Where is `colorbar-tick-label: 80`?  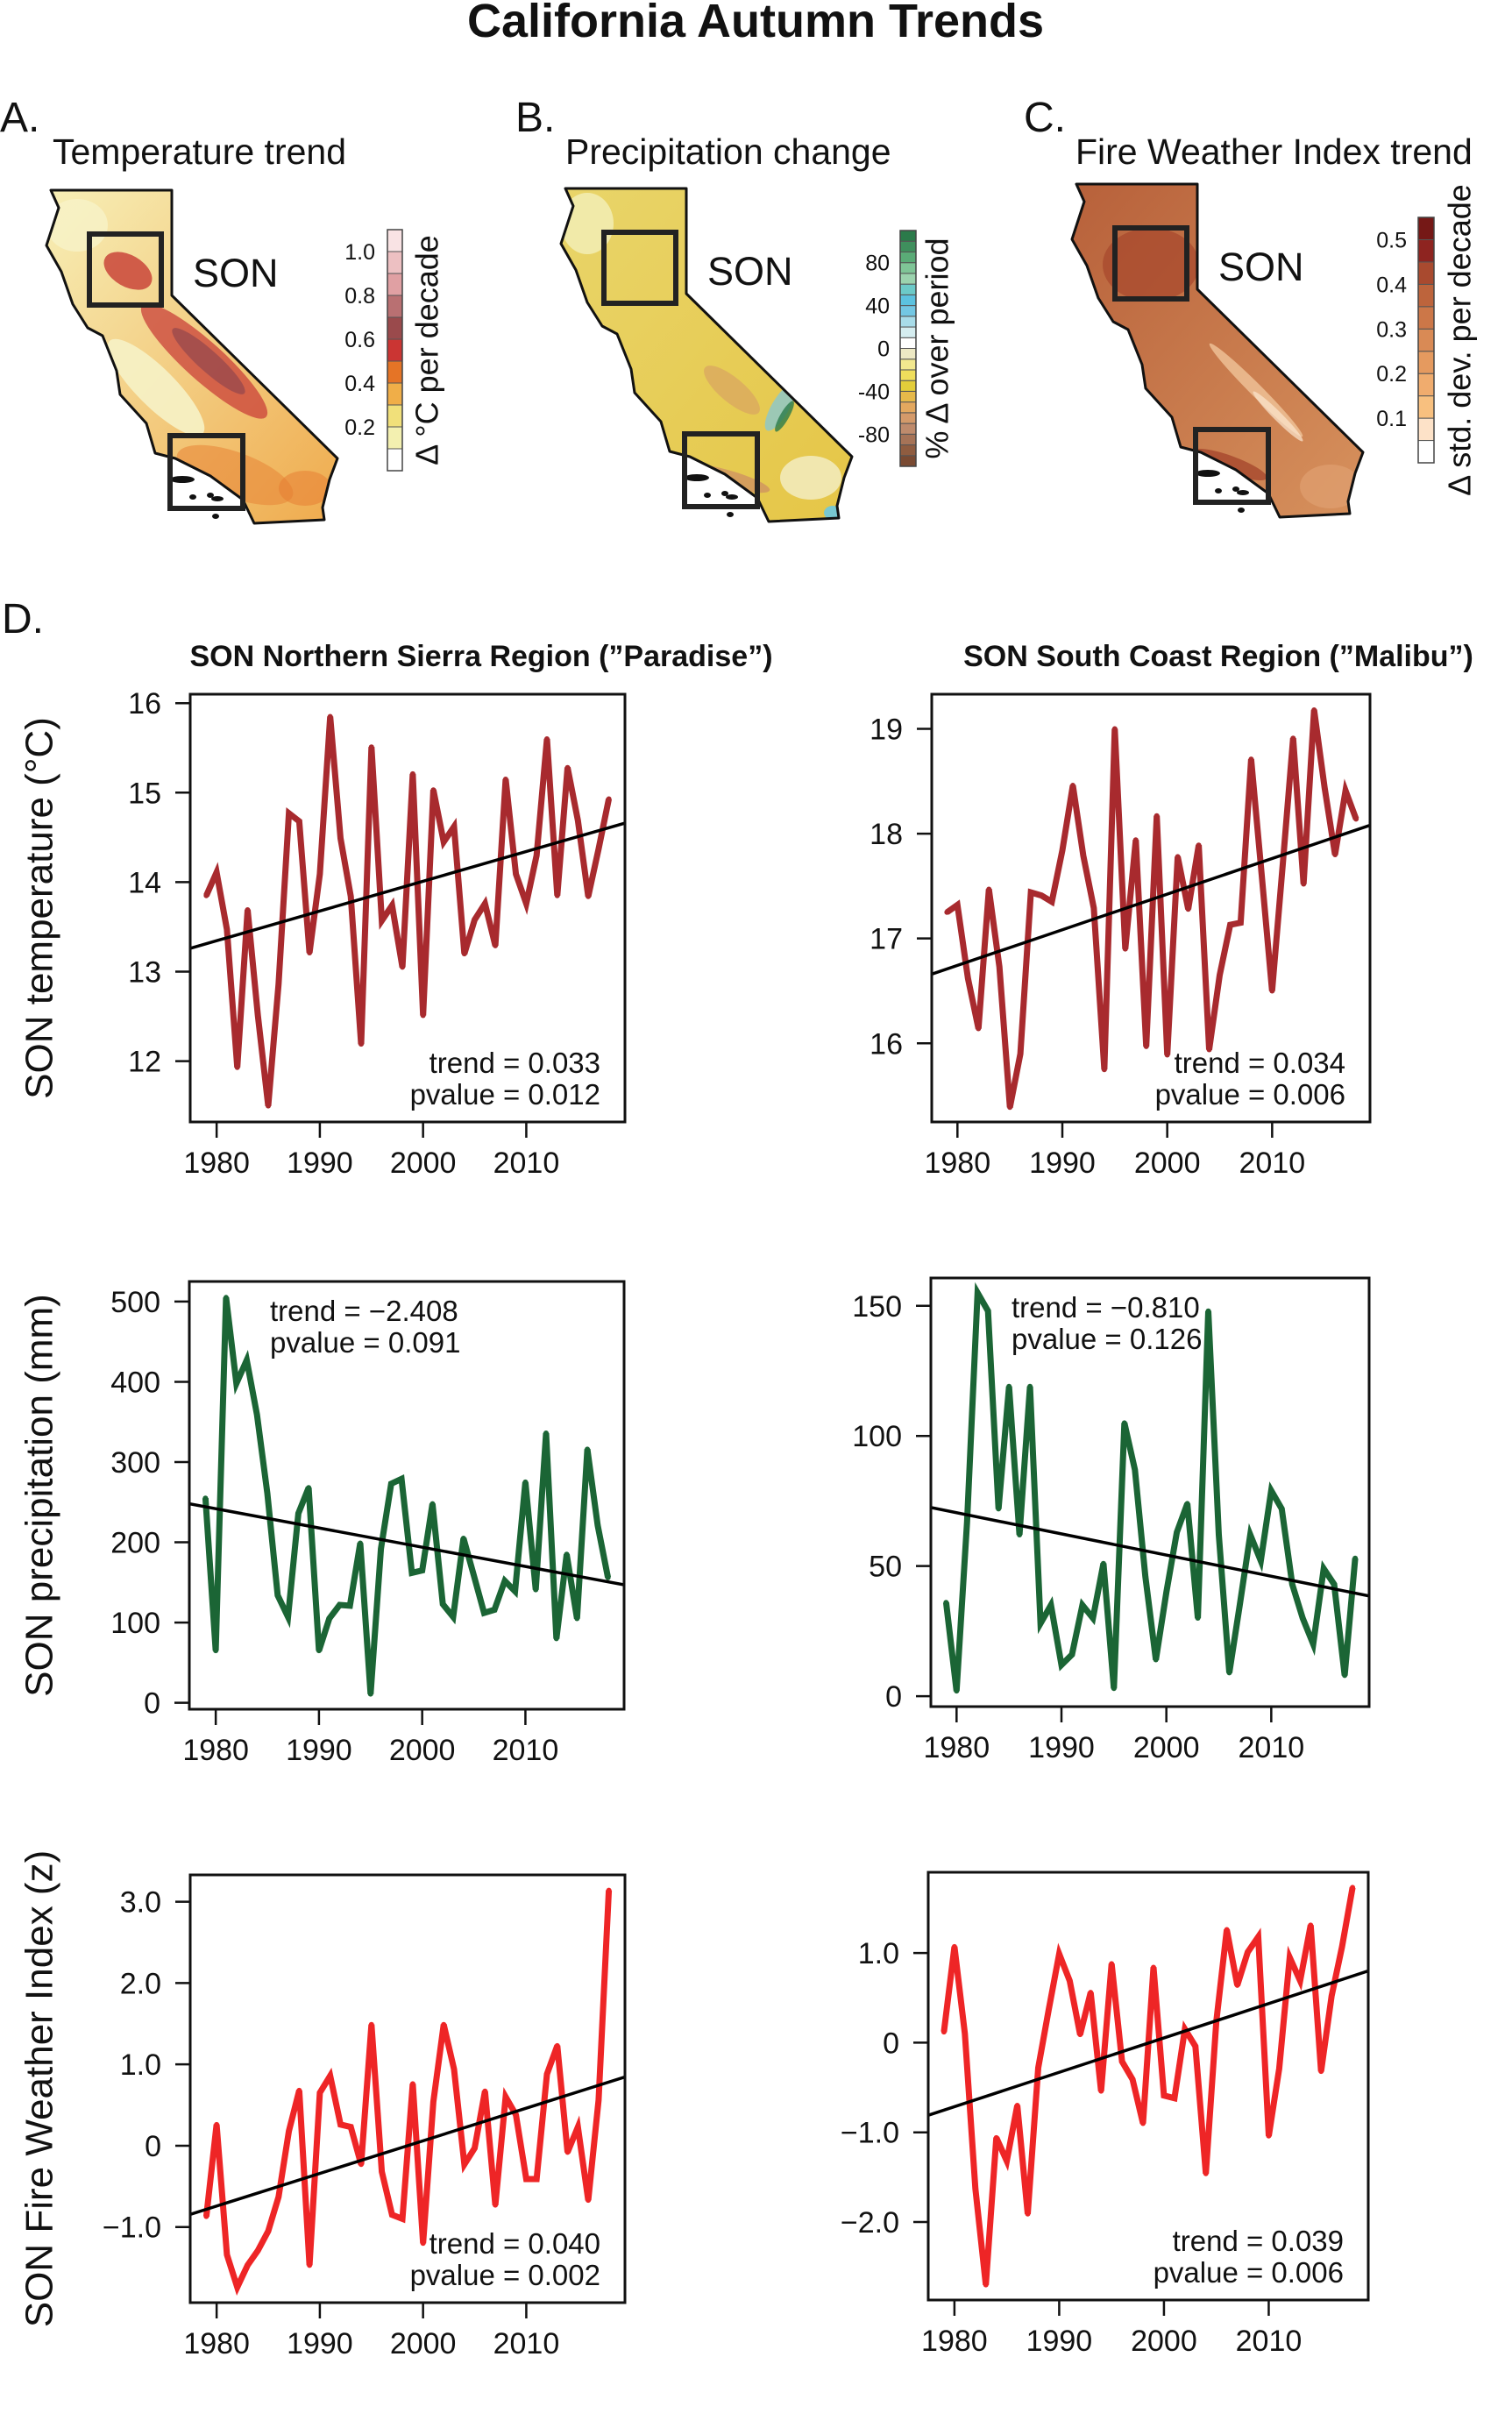
colorbar-tick-label: 80 is located at coordinates (877, 264).